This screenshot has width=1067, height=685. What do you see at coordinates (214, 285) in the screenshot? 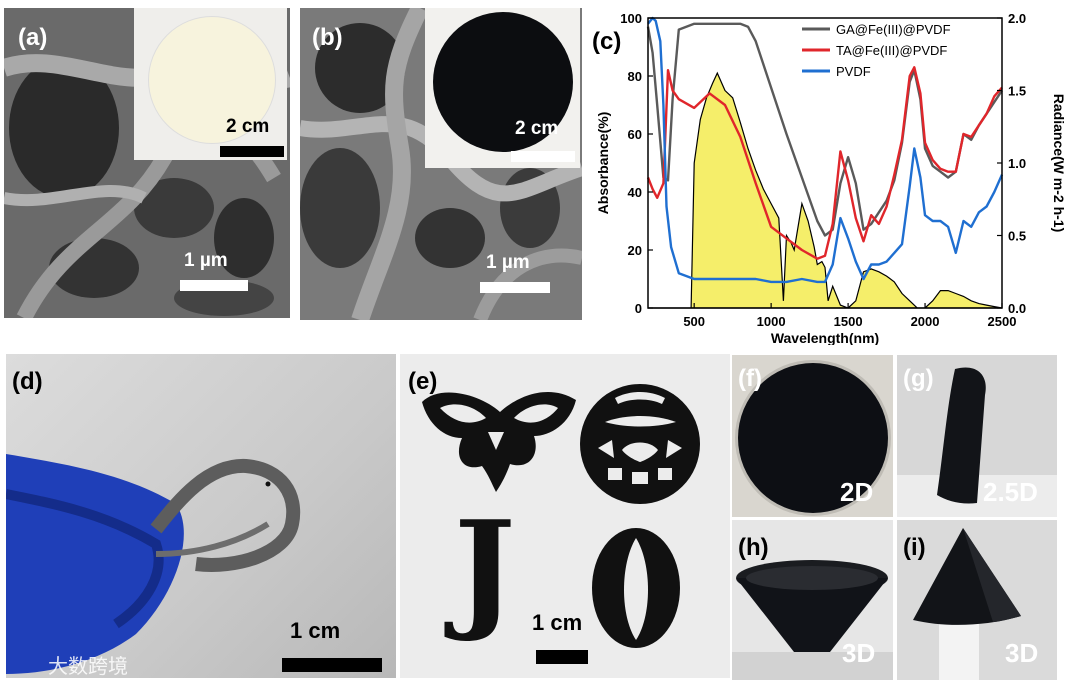
I see `scalebar-a` at bounding box center [214, 285].